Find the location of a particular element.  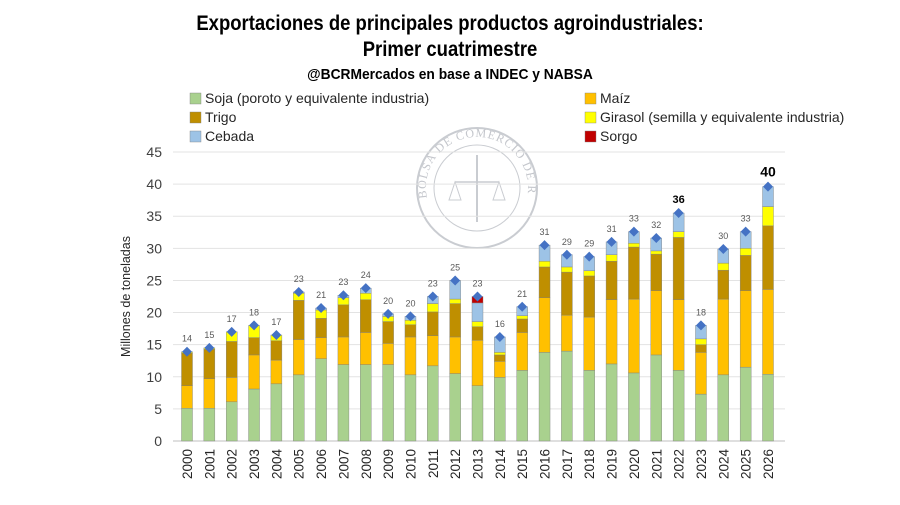

bar-segment-cebada-2013 is located at coordinates (477, 312).